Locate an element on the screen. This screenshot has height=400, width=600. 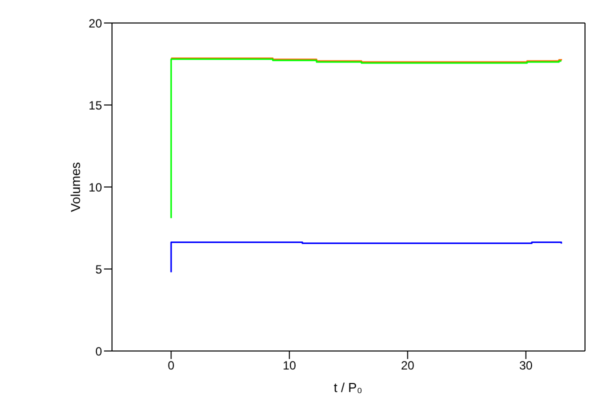
y-tick-label: 0 is located at coordinates (98, 351).